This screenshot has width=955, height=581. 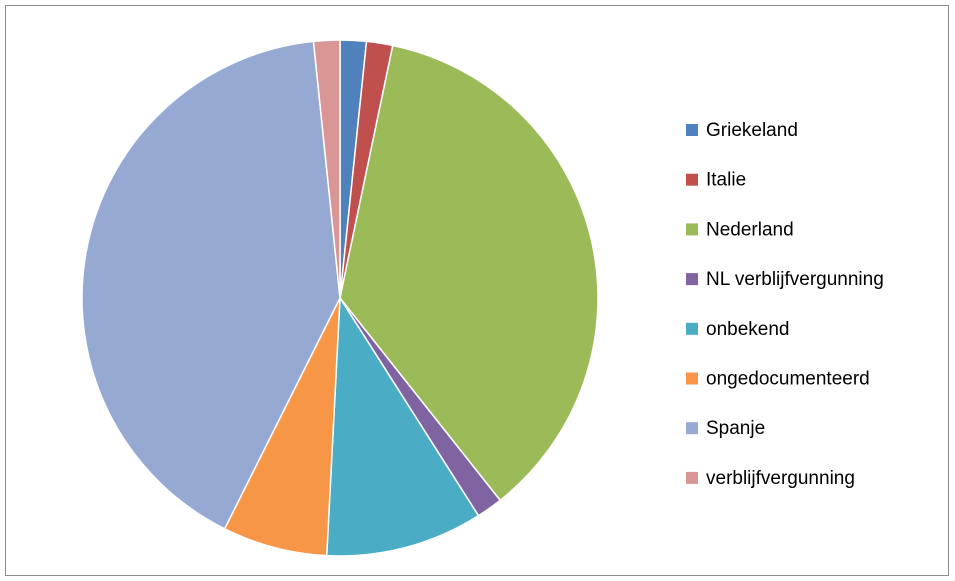 What do you see at coordinates (788, 379) in the screenshot?
I see `legend-label: ongedocumenteerd` at bounding box center [788, 379].